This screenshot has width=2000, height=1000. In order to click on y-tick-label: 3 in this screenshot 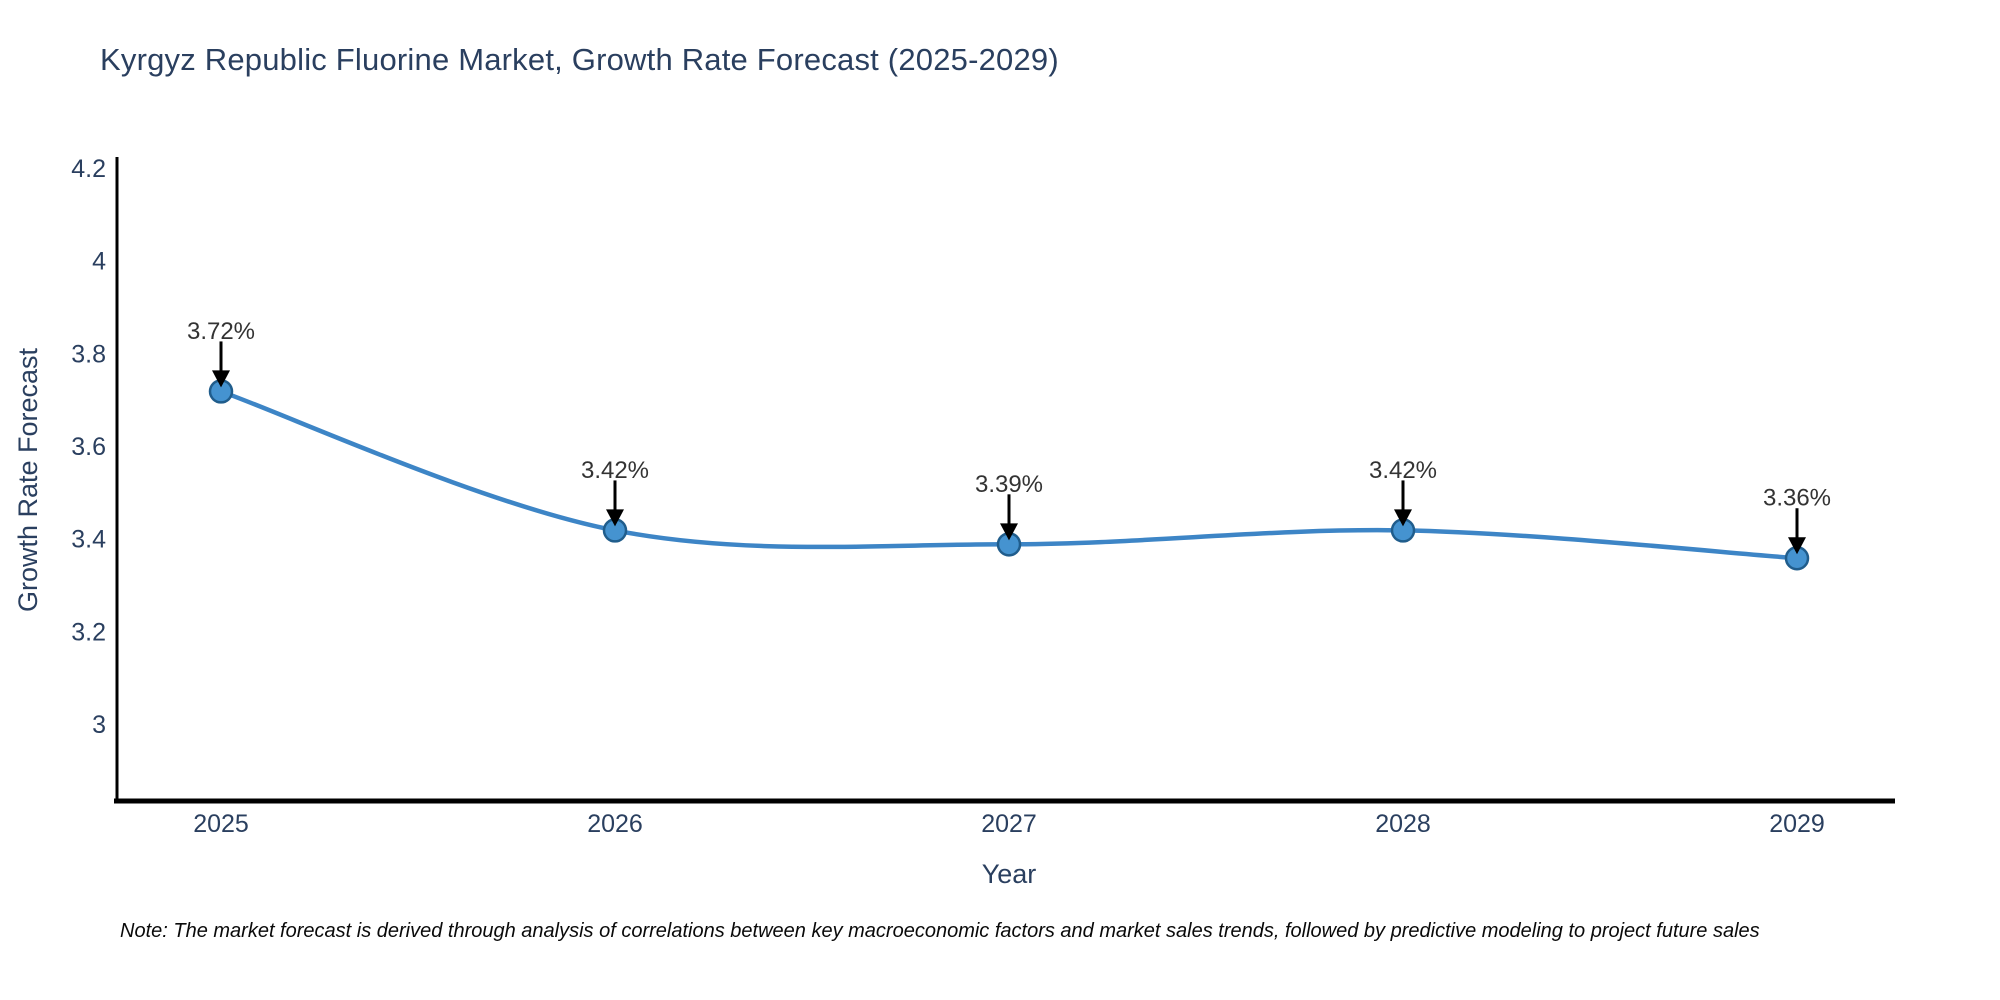, I will do `click(99, 725)`.